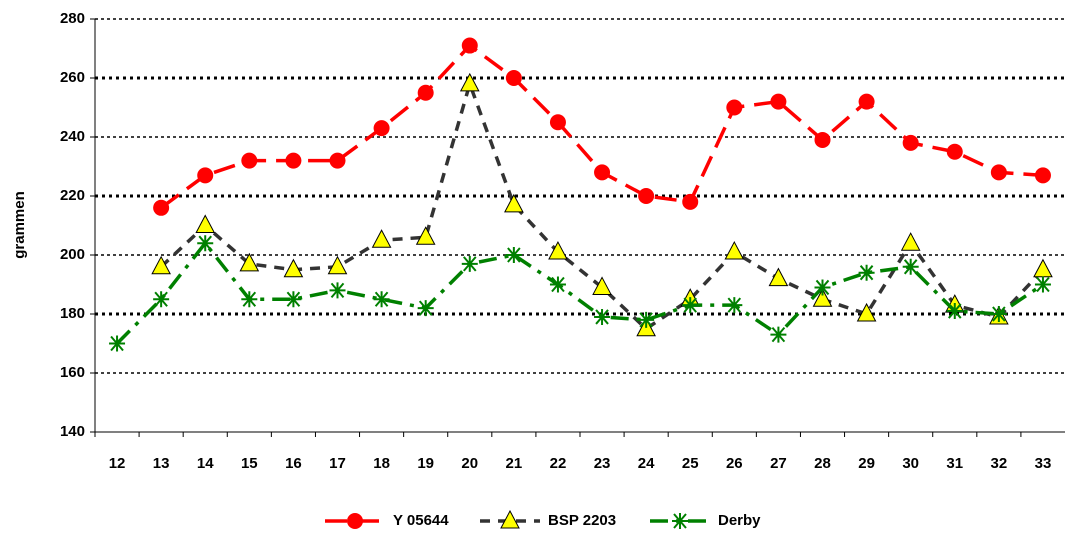  I want to click on x-tick-label: 16, so click(293, 463).